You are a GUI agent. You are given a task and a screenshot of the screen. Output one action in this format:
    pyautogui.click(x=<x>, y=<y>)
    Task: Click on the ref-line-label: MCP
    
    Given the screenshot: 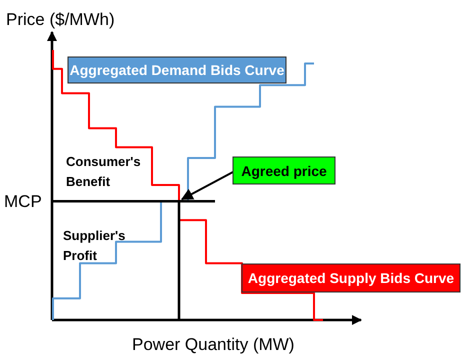 What is the action you would take?
    pyautogui.click(x=23, y=202)
    